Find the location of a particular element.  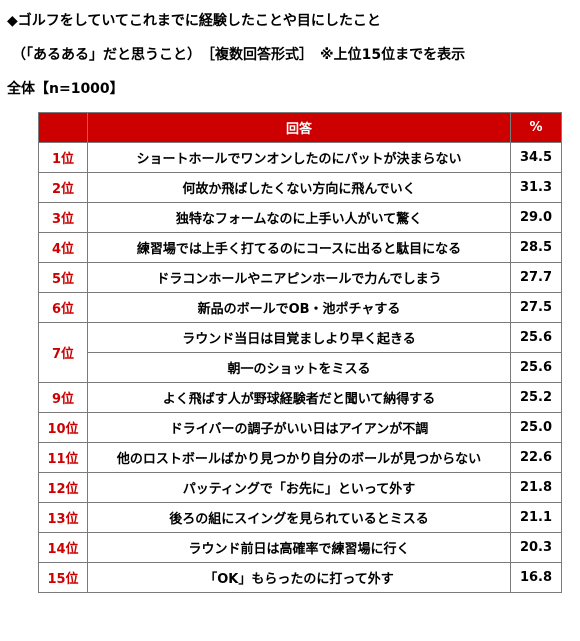

table-header-row: 回答 % is located at coordinates (300, 127).